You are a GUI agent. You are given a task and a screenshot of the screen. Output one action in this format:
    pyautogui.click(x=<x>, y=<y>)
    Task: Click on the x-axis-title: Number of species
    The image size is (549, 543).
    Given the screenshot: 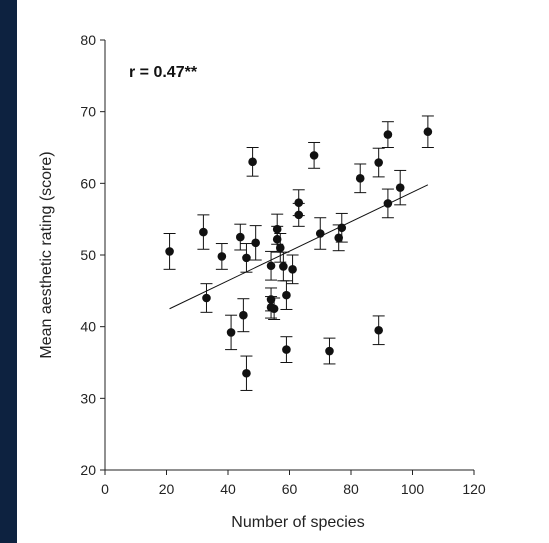 What is the action you would take?
    pyautogui.click(x=297, y=522)
    